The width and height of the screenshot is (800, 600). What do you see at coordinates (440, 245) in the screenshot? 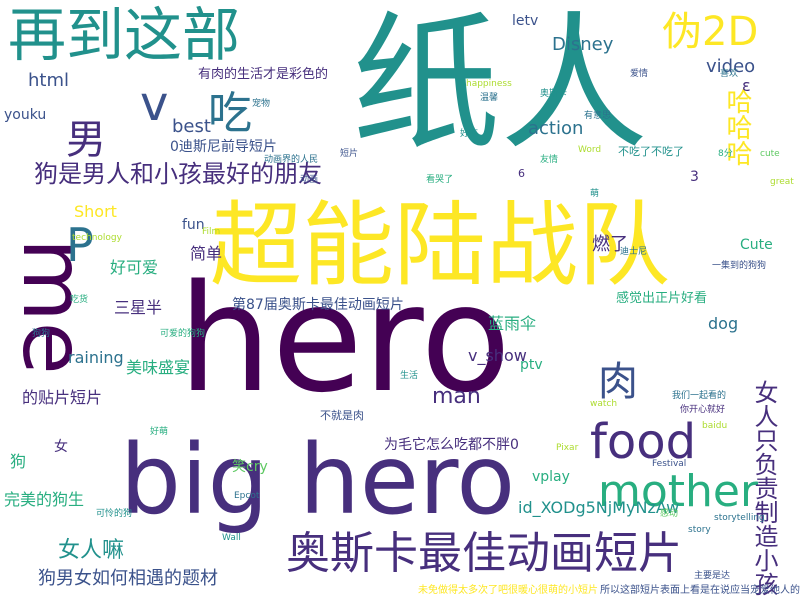
I see `cloud-word: 超能陆战队` at bounding box center [440, 245].